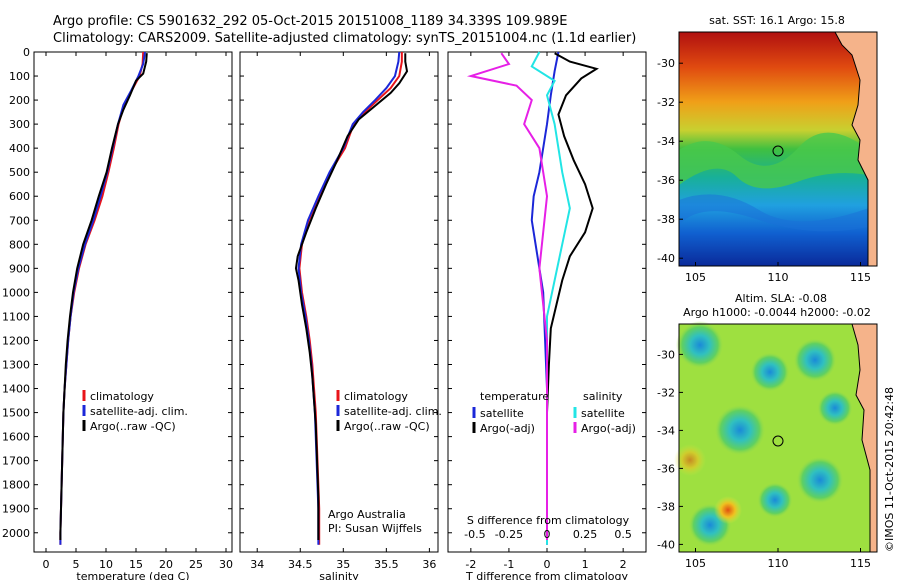  Describe the element at coordinates (16, 340) in the screenshot. I see `y-tick-label: 1200` at that location.